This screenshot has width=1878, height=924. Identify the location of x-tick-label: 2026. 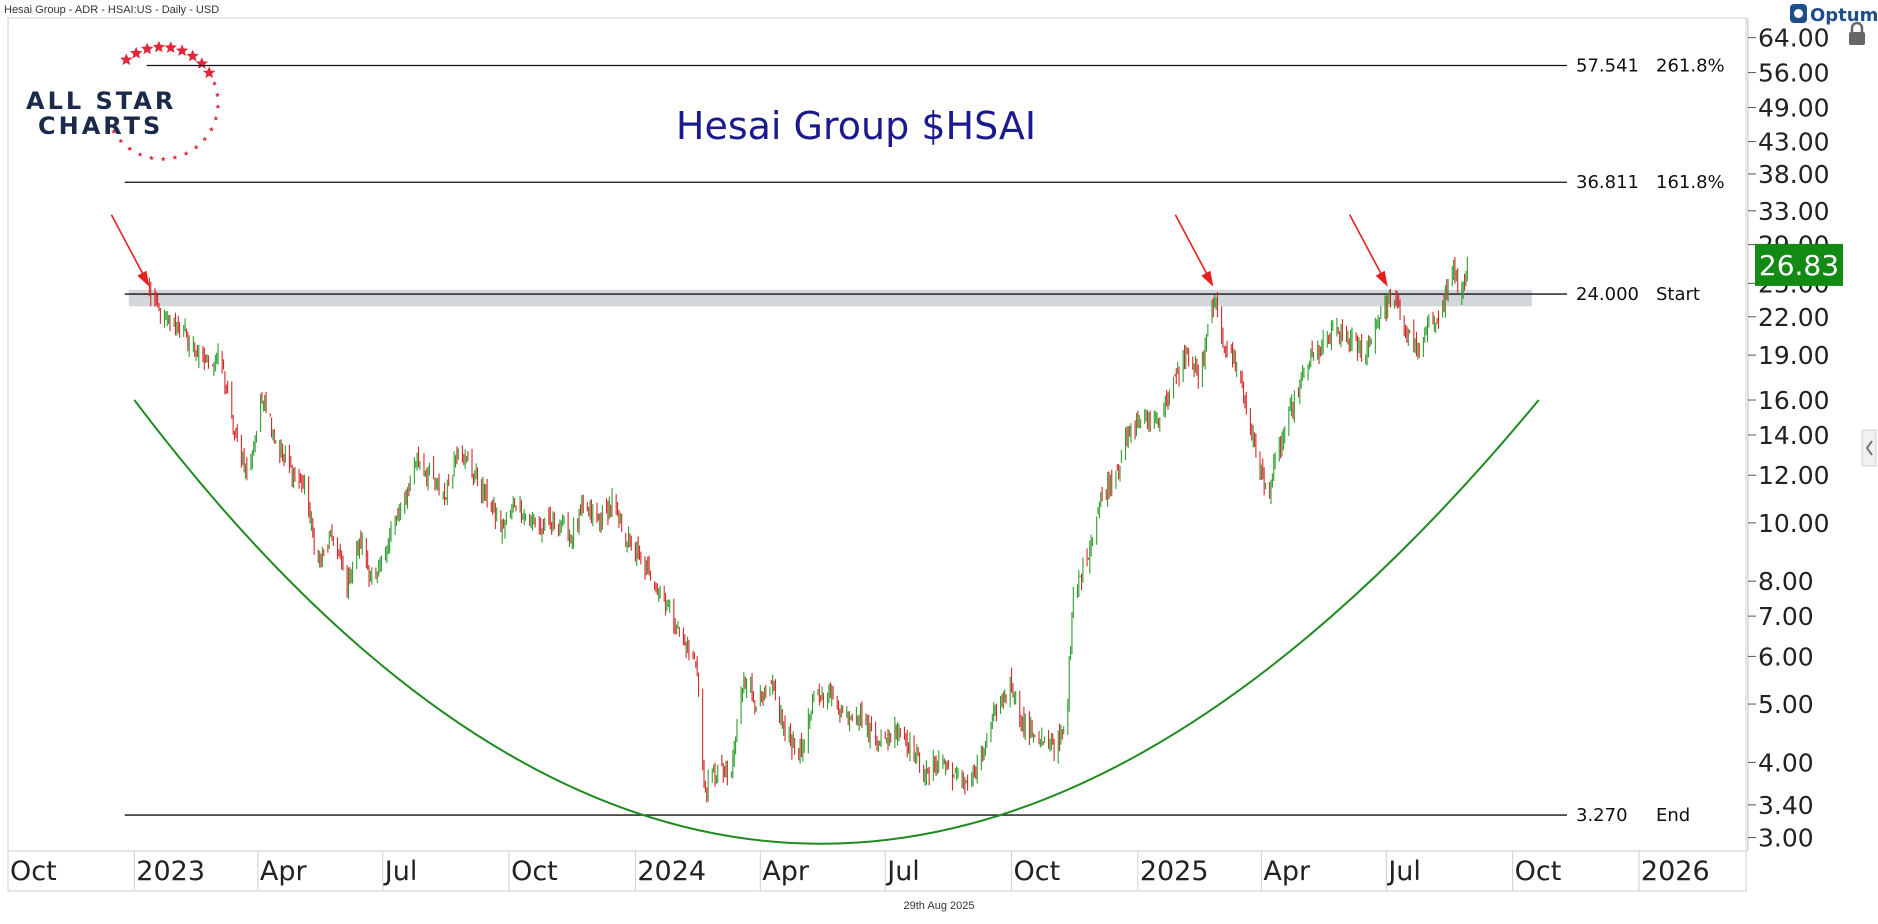
(1675, 871).